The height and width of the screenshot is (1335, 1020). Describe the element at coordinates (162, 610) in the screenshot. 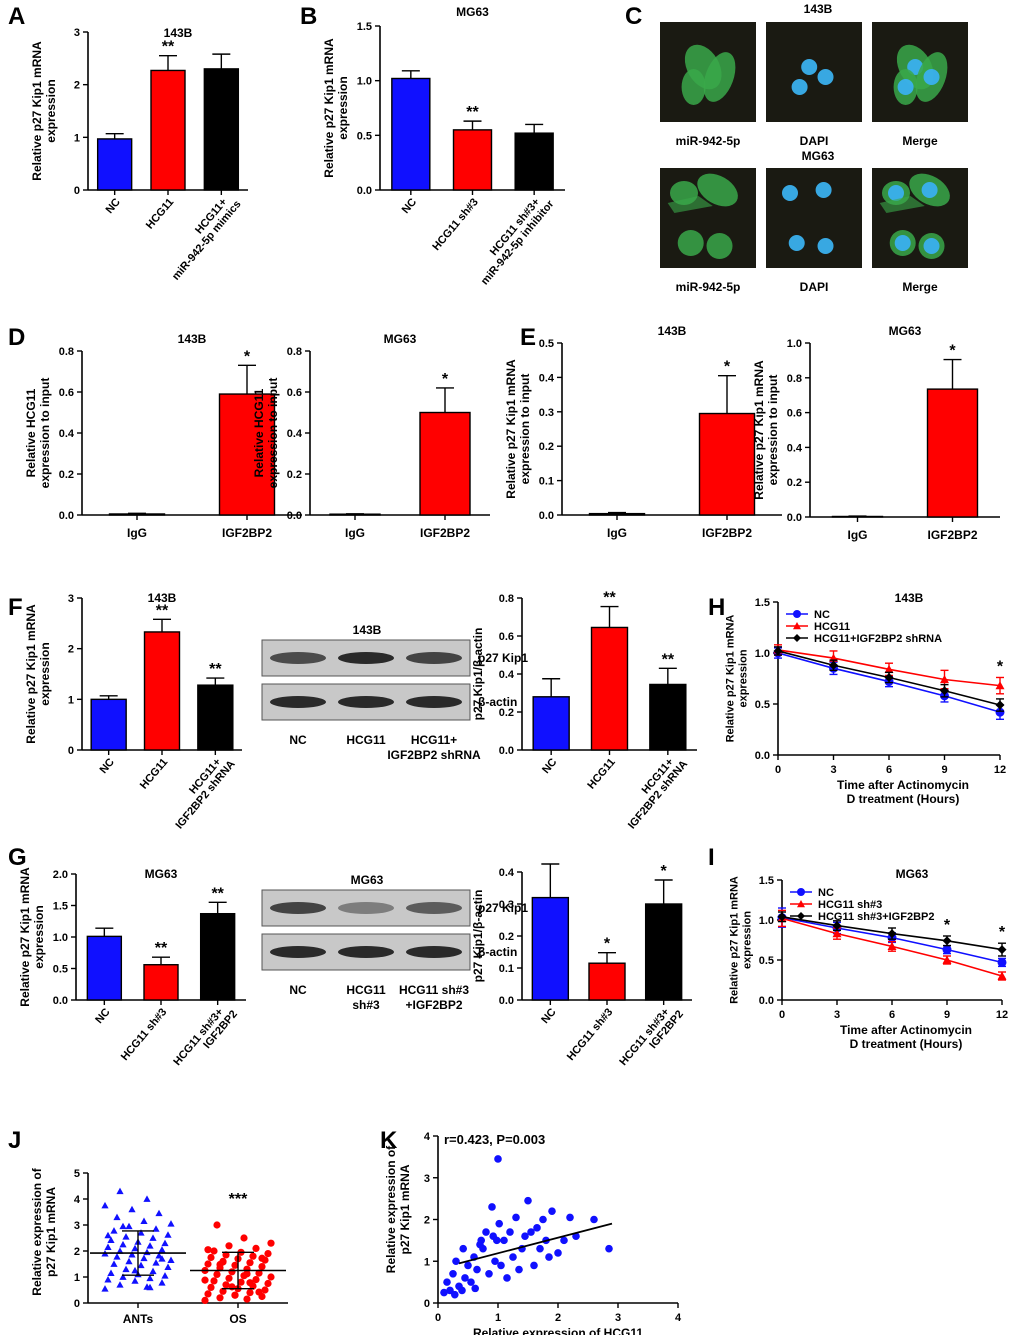

I see `F1-sig-1: **` at that location.